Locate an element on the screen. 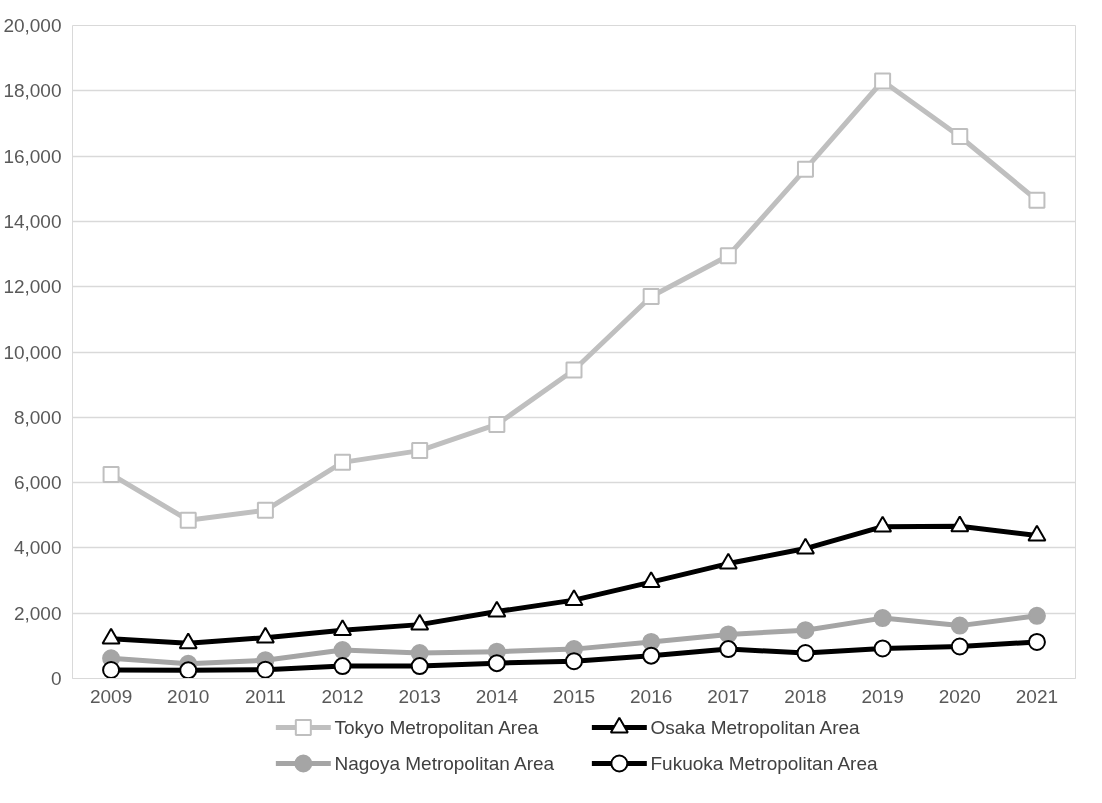  y-tick-label: 14,000 is located at coordinates (32, 221).